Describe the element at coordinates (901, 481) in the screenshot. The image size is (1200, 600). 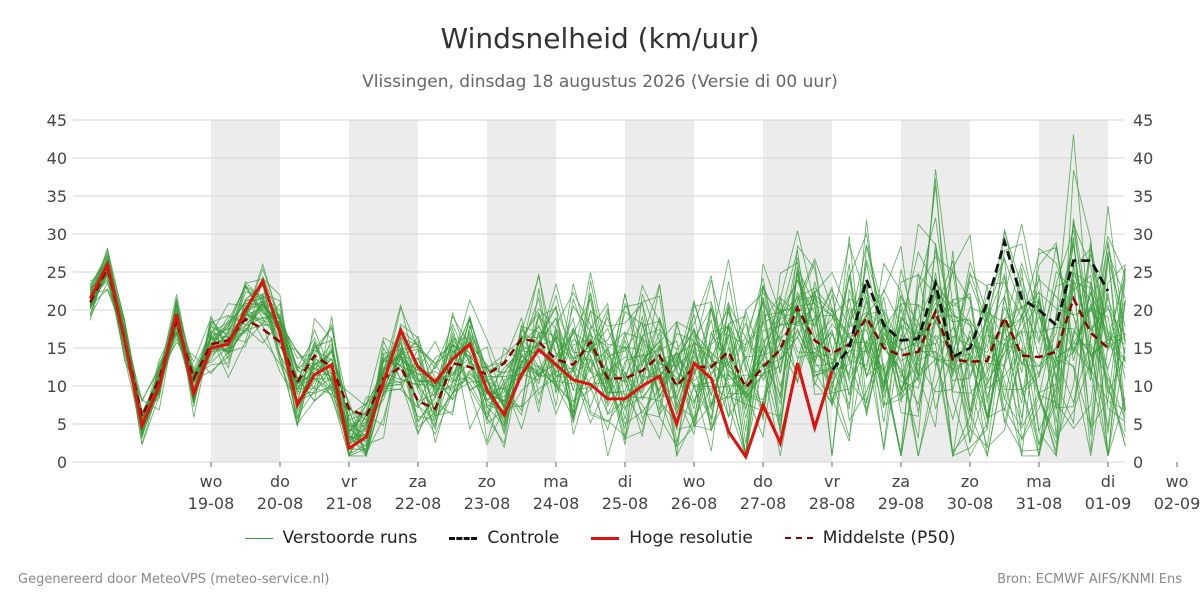
I see `x-tick-day-10: za` at that location.